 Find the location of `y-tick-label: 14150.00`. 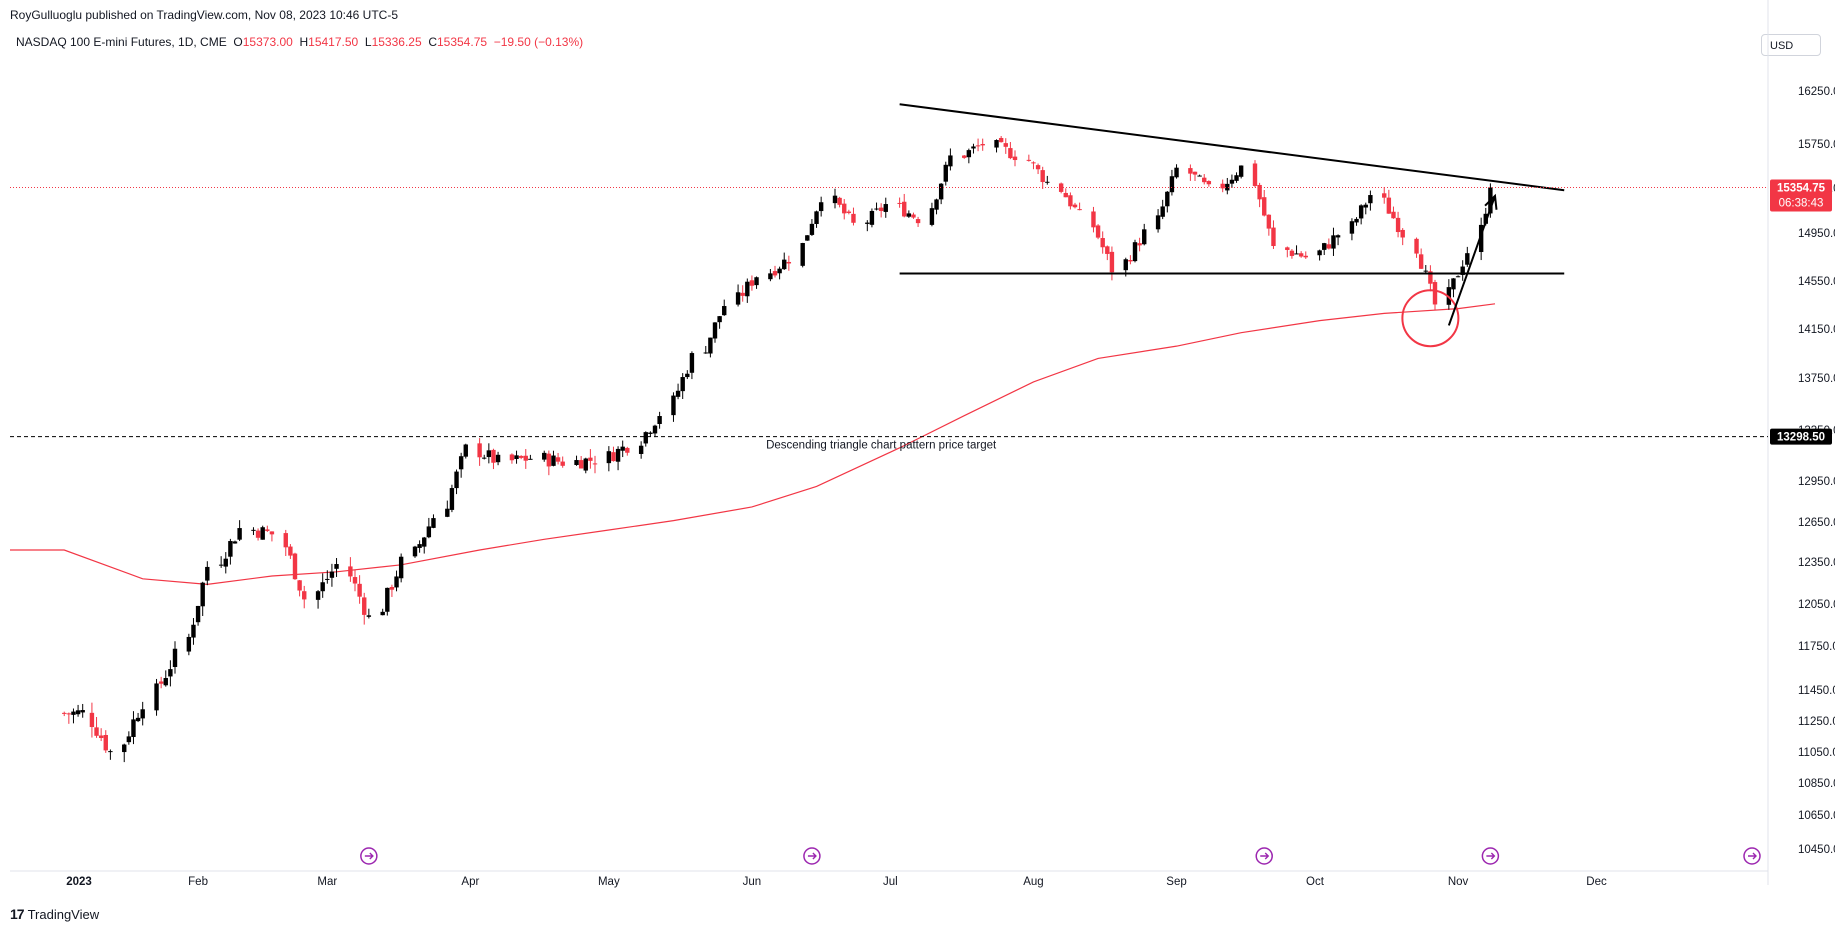

y-tick-label: 14150.00 is located at coordinates (1816, 330).